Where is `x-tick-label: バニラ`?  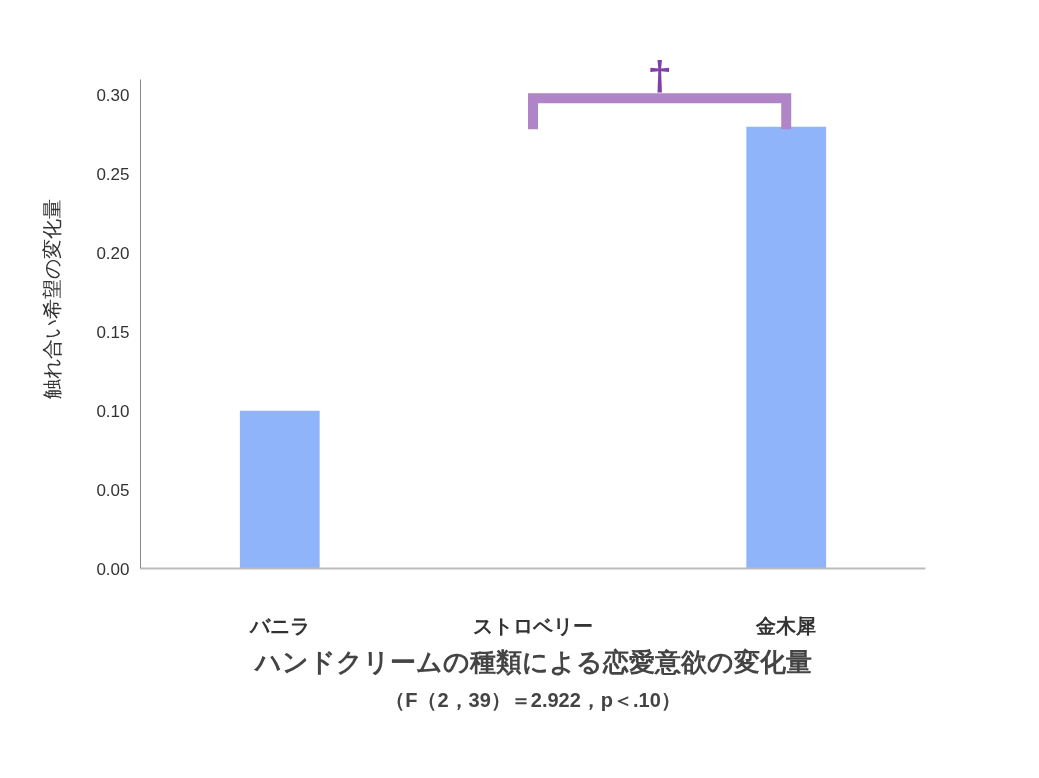 x-tick-label: バニラ is located at coordinates (279, 625).